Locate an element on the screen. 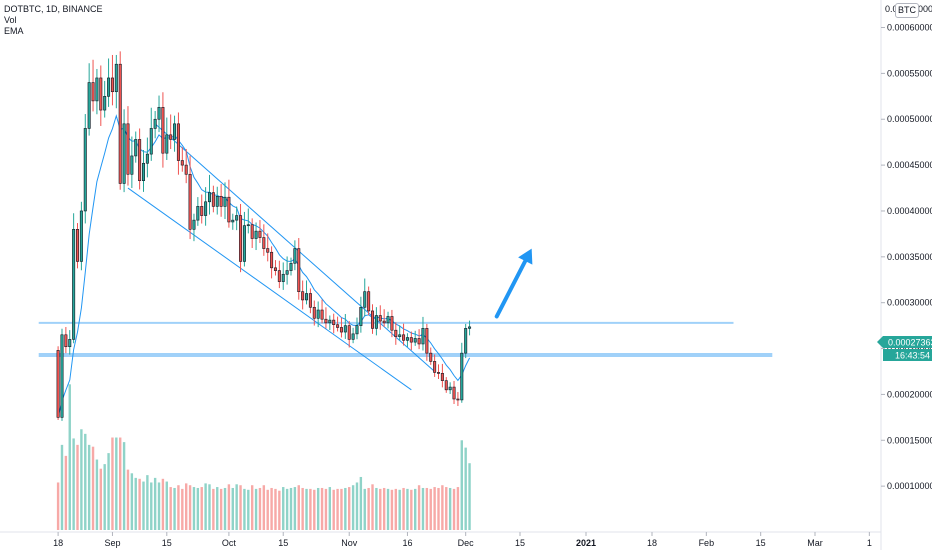 This screenshot has height=550, width=932. time-tick-label: Nov is located at coordinates (349, 543).